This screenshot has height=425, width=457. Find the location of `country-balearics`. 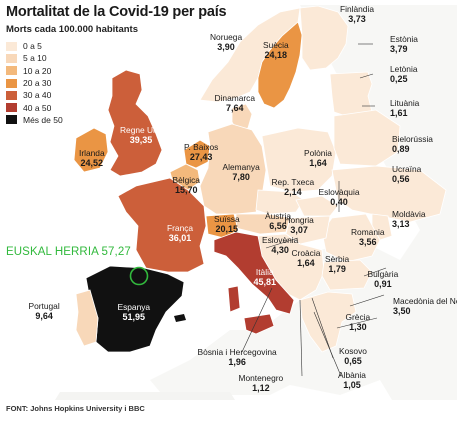

country-balearics is located at coordinates (180, 318).